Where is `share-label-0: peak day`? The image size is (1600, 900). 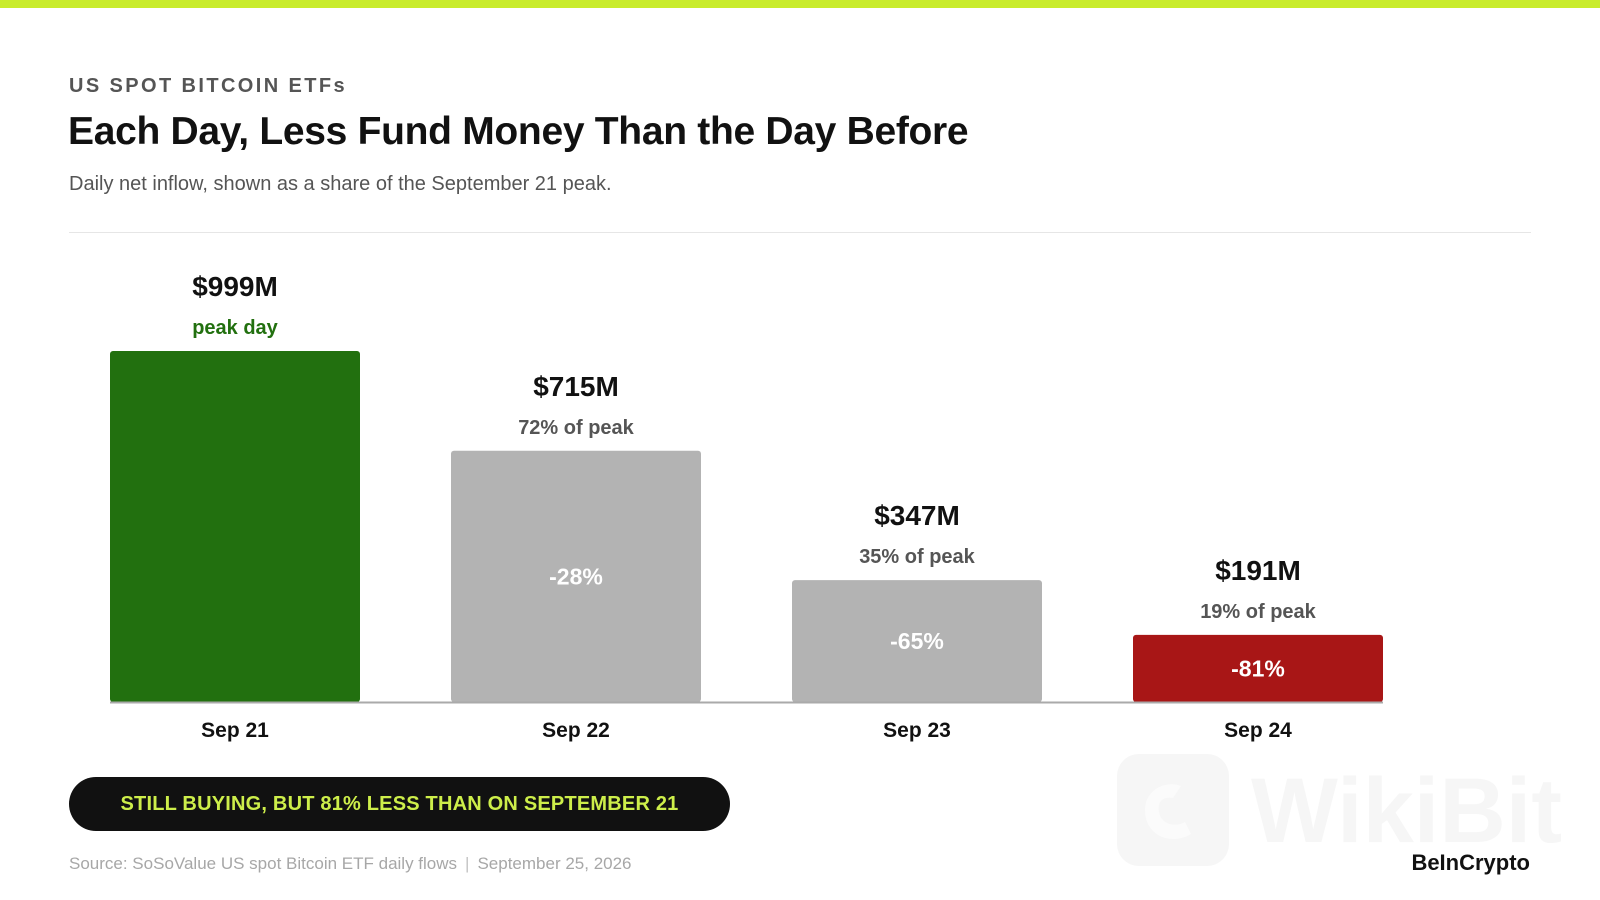
share-label-0: peak day is located at coordinates (235, 328).